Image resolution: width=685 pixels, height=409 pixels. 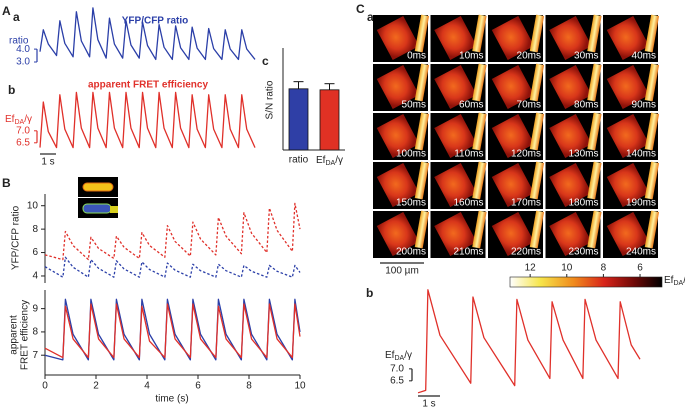 I want to click on image-tile: 160ms, so click(x=458, y=185).